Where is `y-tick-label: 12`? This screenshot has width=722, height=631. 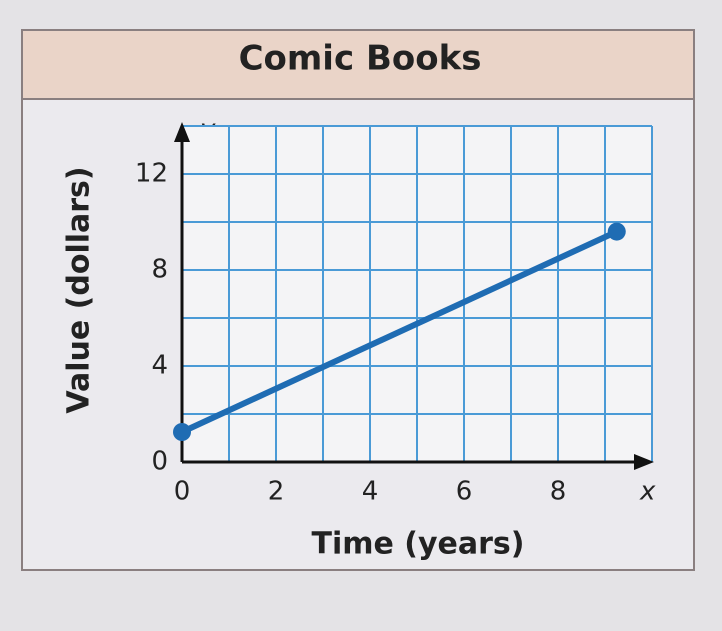
y-tick-label: 12 is located at coordinates (151, 174).